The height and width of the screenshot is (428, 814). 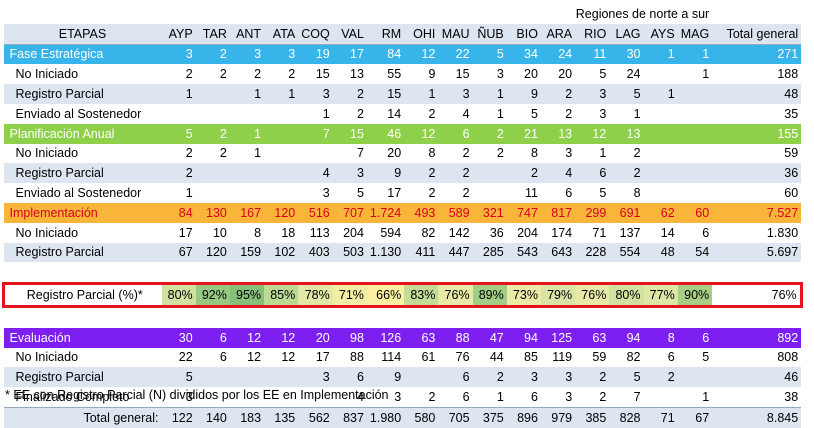 I want to click on table-row: Finalizado Completo 3 4 3 2 6 1 6 3 2 7 1 38, so click(x=402, y=397).